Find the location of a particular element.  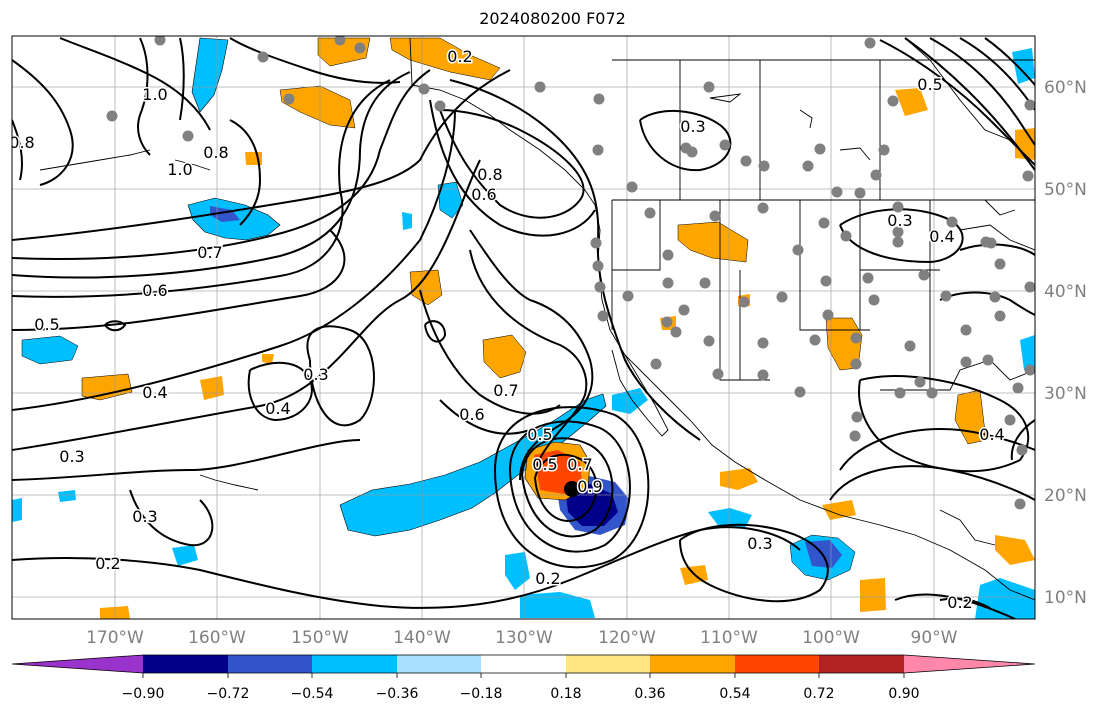

lat-axis: 60°N 50°N 40°N 30°N 20°N 10°N is located at coordinates (1065, 343).